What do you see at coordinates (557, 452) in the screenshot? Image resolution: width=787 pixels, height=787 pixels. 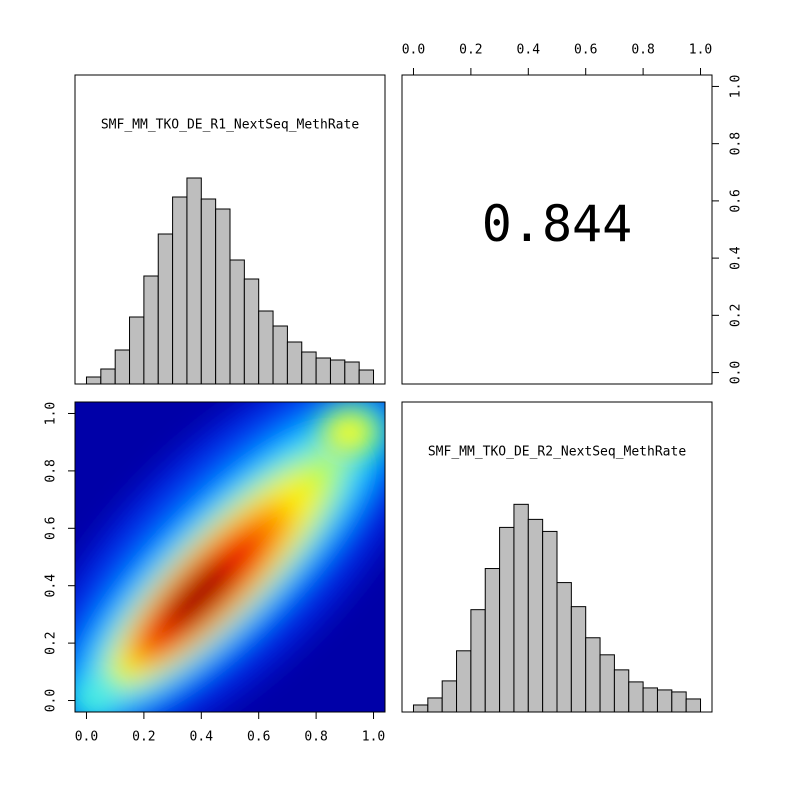 I see `panel-label: SMF_MM_TKO_DE_R2_NextSeq_MethRate` at bounding box center [557, 452].